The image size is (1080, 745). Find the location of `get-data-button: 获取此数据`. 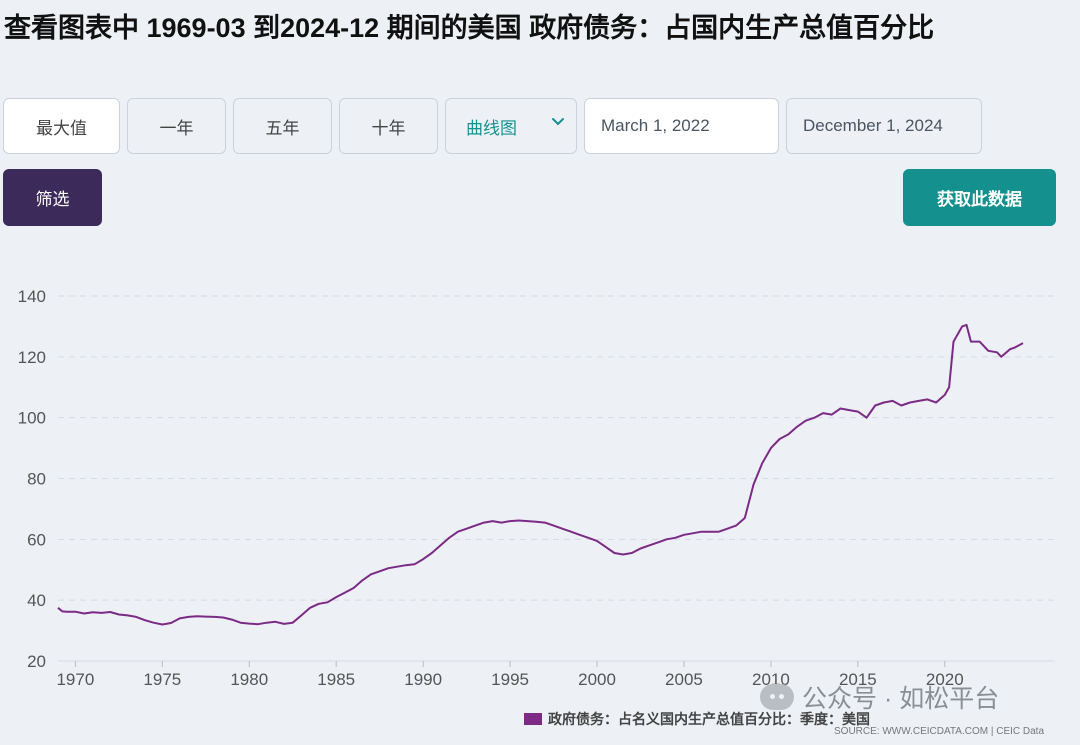

get-data-button: 获取此数据 is located at coordinates (979, 197).